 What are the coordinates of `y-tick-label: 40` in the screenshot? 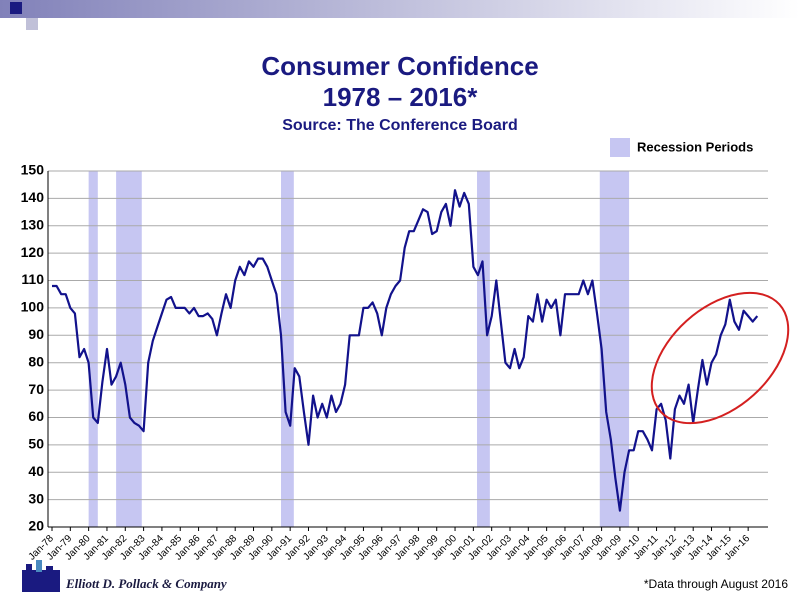 It's located at (36, 471).